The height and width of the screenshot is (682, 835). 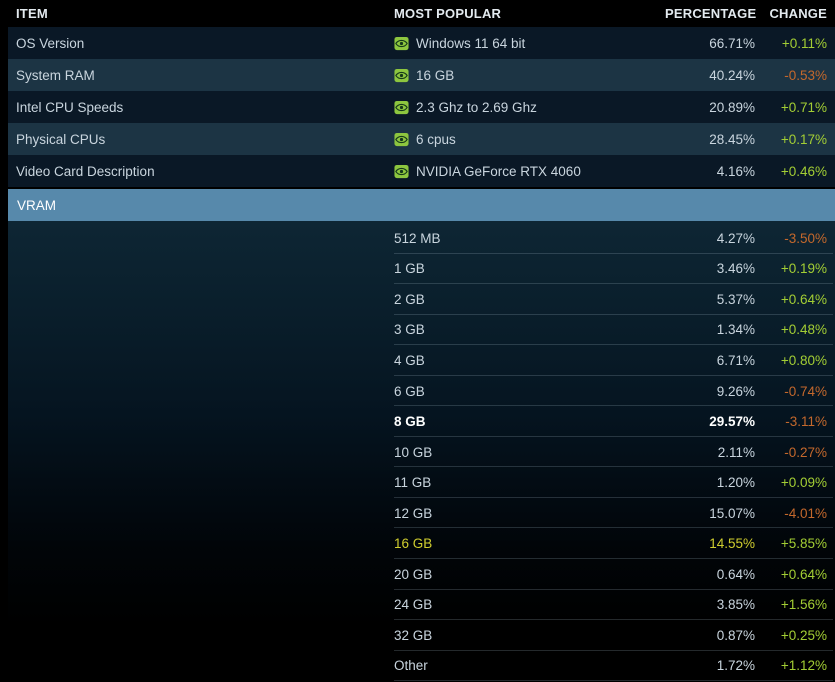 I want to click on vram-percentage: 0.87%, so click(x=735, y=635).